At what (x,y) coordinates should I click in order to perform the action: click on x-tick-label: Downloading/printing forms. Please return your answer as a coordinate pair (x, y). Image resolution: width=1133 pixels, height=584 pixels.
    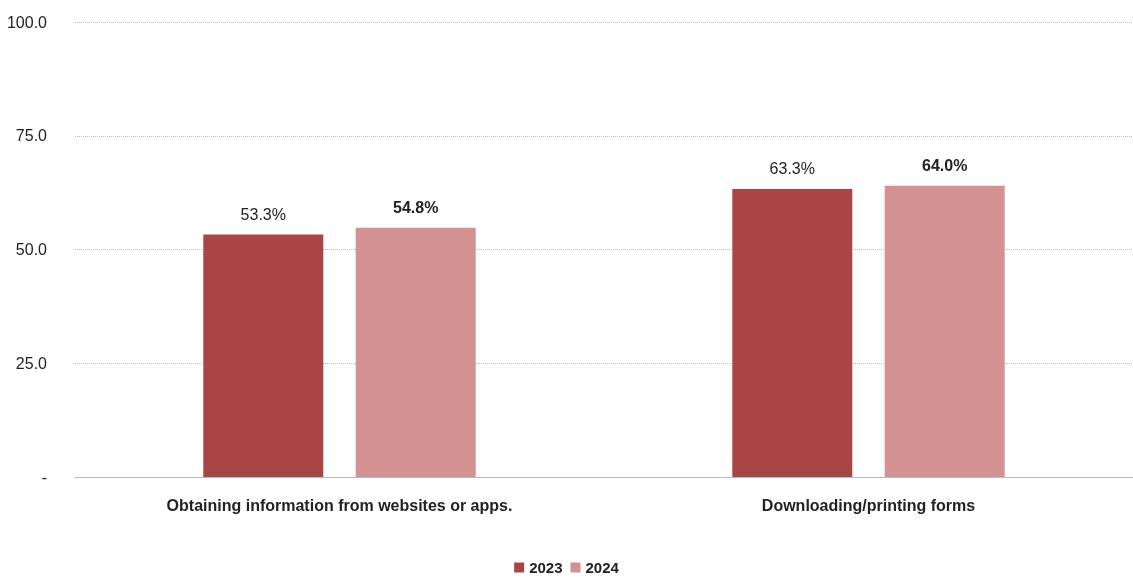
    Looking at the image, I should click on (868, 505).